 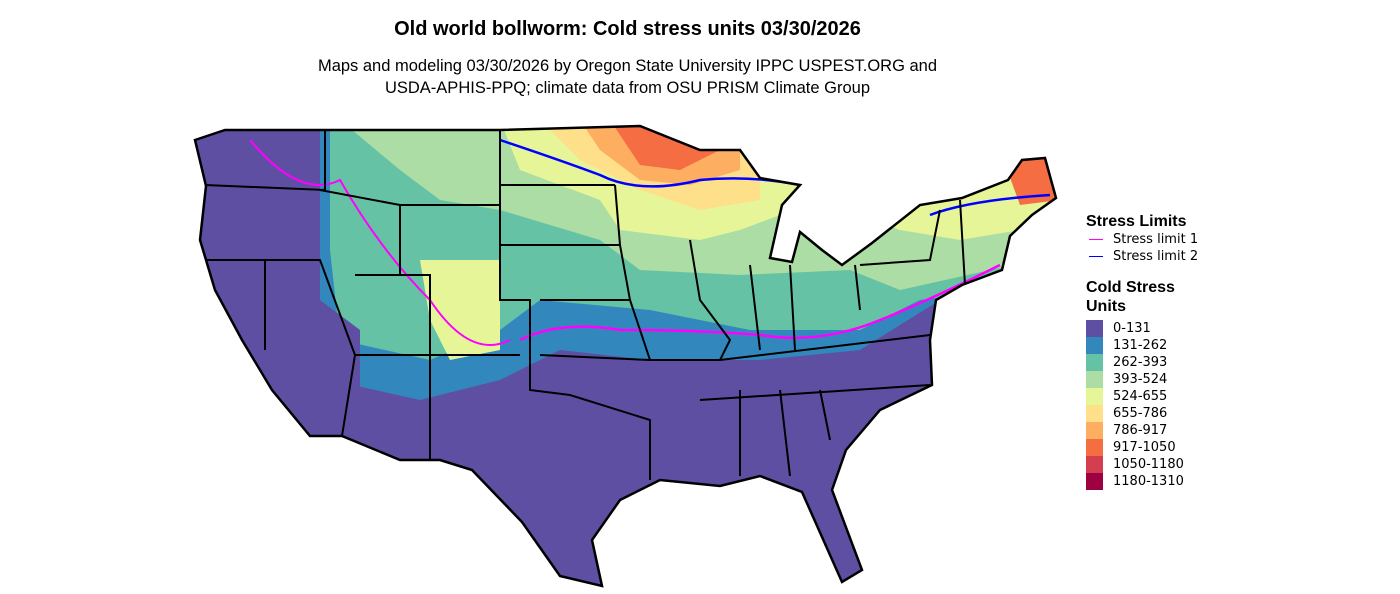 I want to click on bin-label: 786-917, so click(x=1140, y=430).